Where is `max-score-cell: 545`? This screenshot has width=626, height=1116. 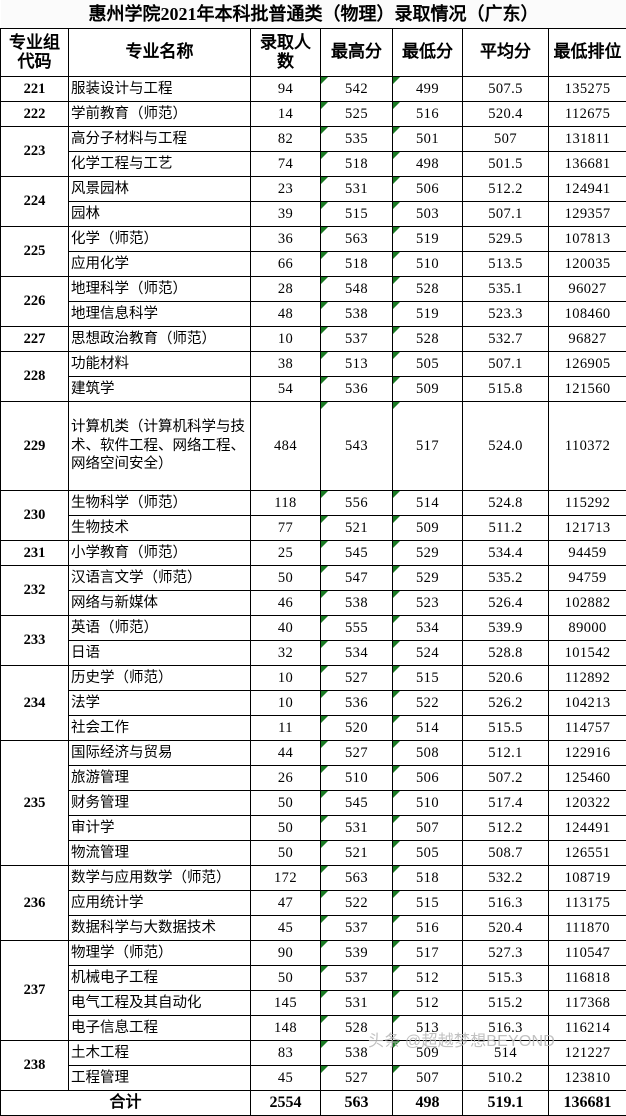 max-score-cell: 545 is located at coordinates (357, 553).